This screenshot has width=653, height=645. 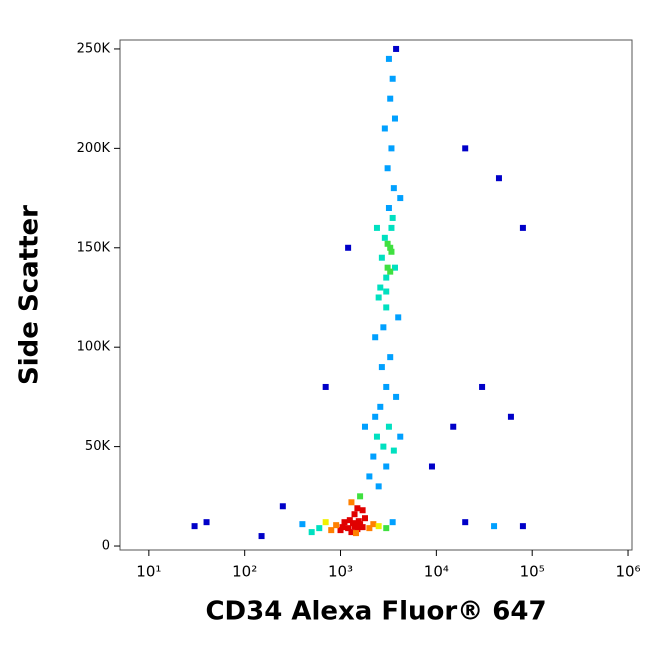 I want to click on y-tick-label: 0, so click(x=106, y=546).